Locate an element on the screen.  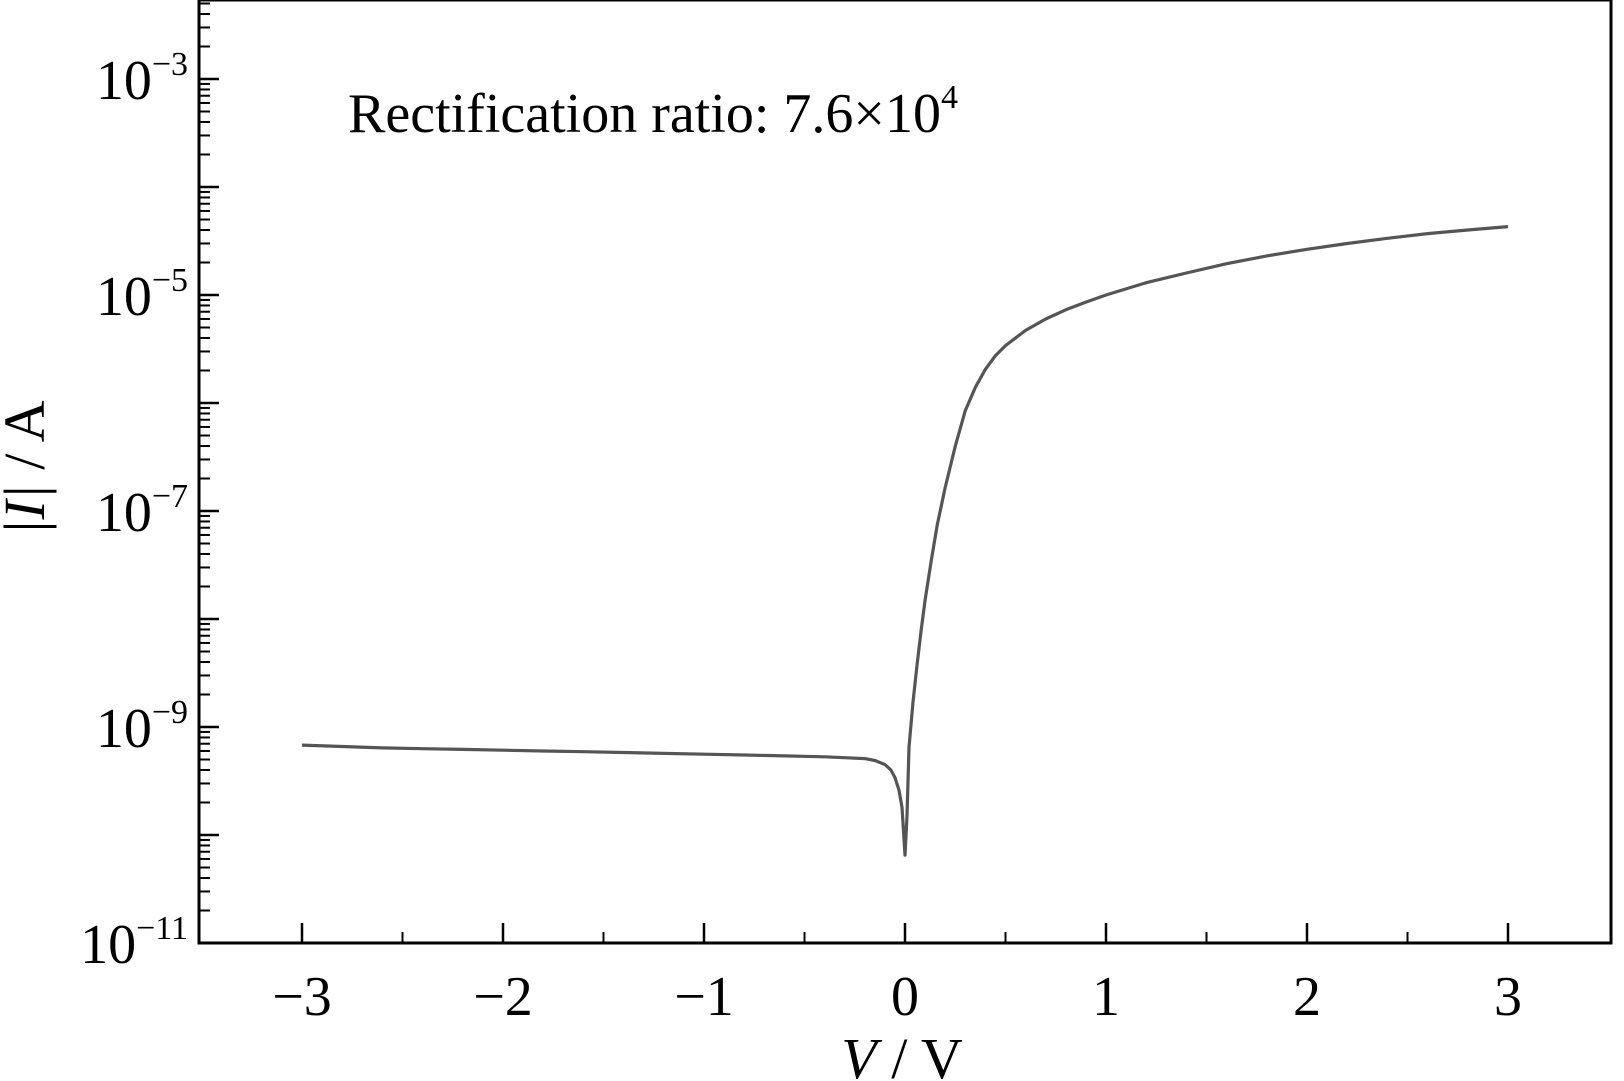
x-axis-title: V / V is located at coordinates (902, 1053).